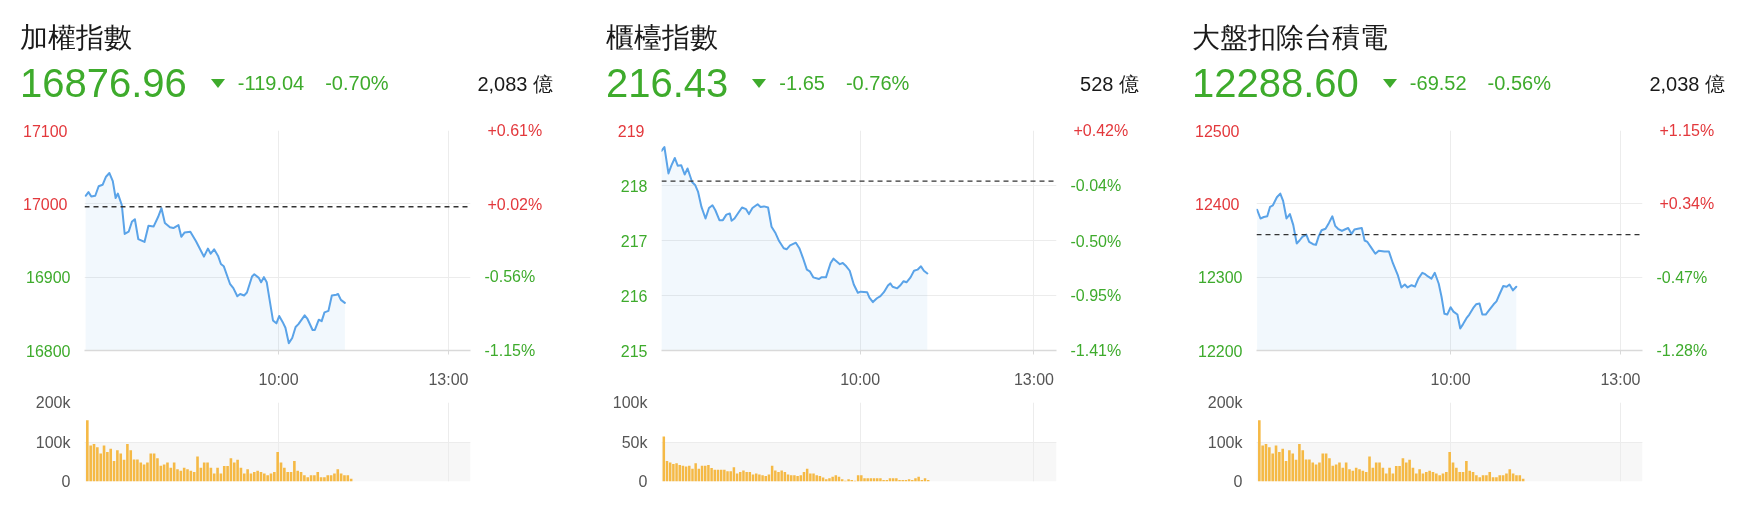 This screenshot has width=1758, height=506. Describe the element at coordinates (515, 130) in the screenshot. I see `y2-tick-label: +0.61%` at that location.